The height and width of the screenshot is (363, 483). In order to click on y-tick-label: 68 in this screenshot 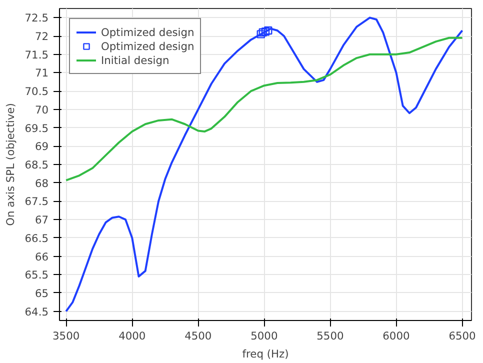, I will do `click(41, 183)`.